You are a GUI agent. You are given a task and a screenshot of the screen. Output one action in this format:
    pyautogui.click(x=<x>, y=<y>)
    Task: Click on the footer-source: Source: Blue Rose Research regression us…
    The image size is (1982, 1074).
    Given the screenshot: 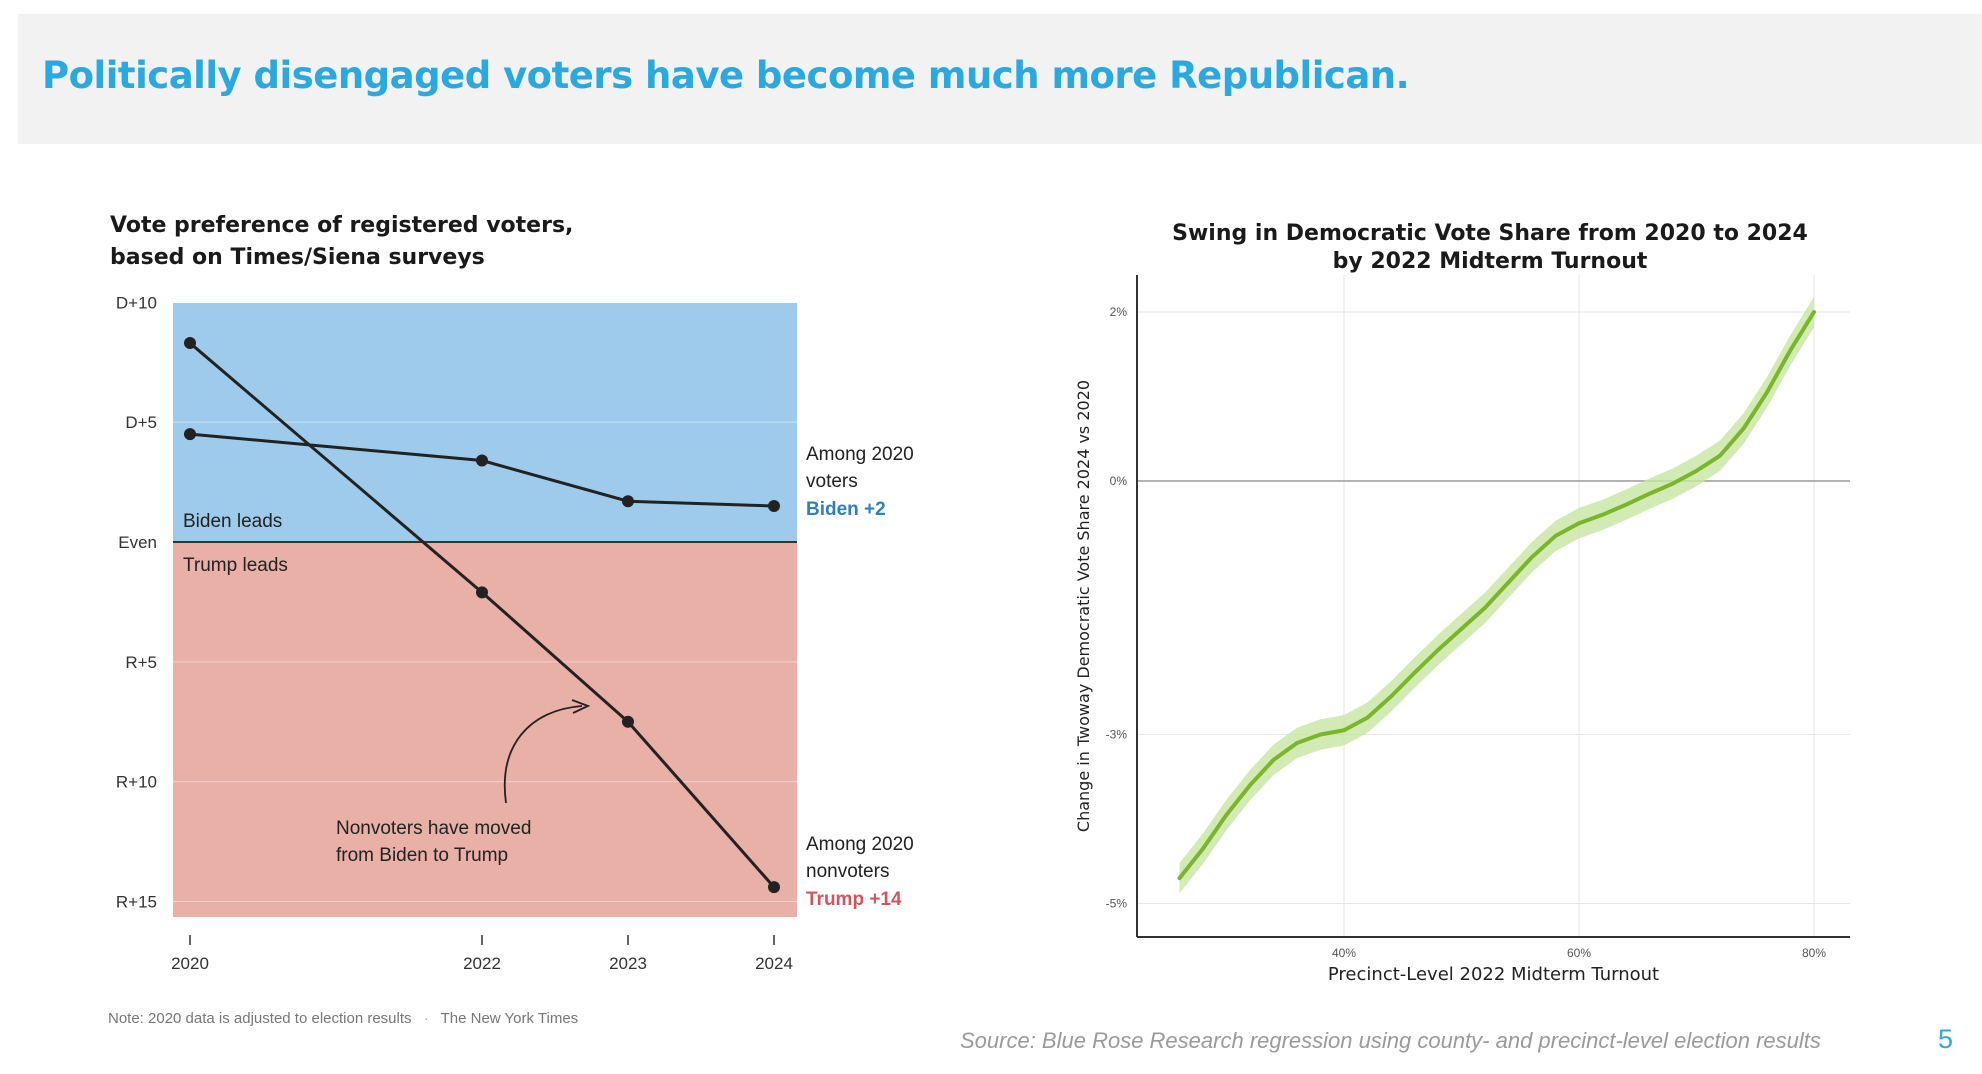 What is the action you would take?
    pyautogui.click(x=1390, y=1040)
    